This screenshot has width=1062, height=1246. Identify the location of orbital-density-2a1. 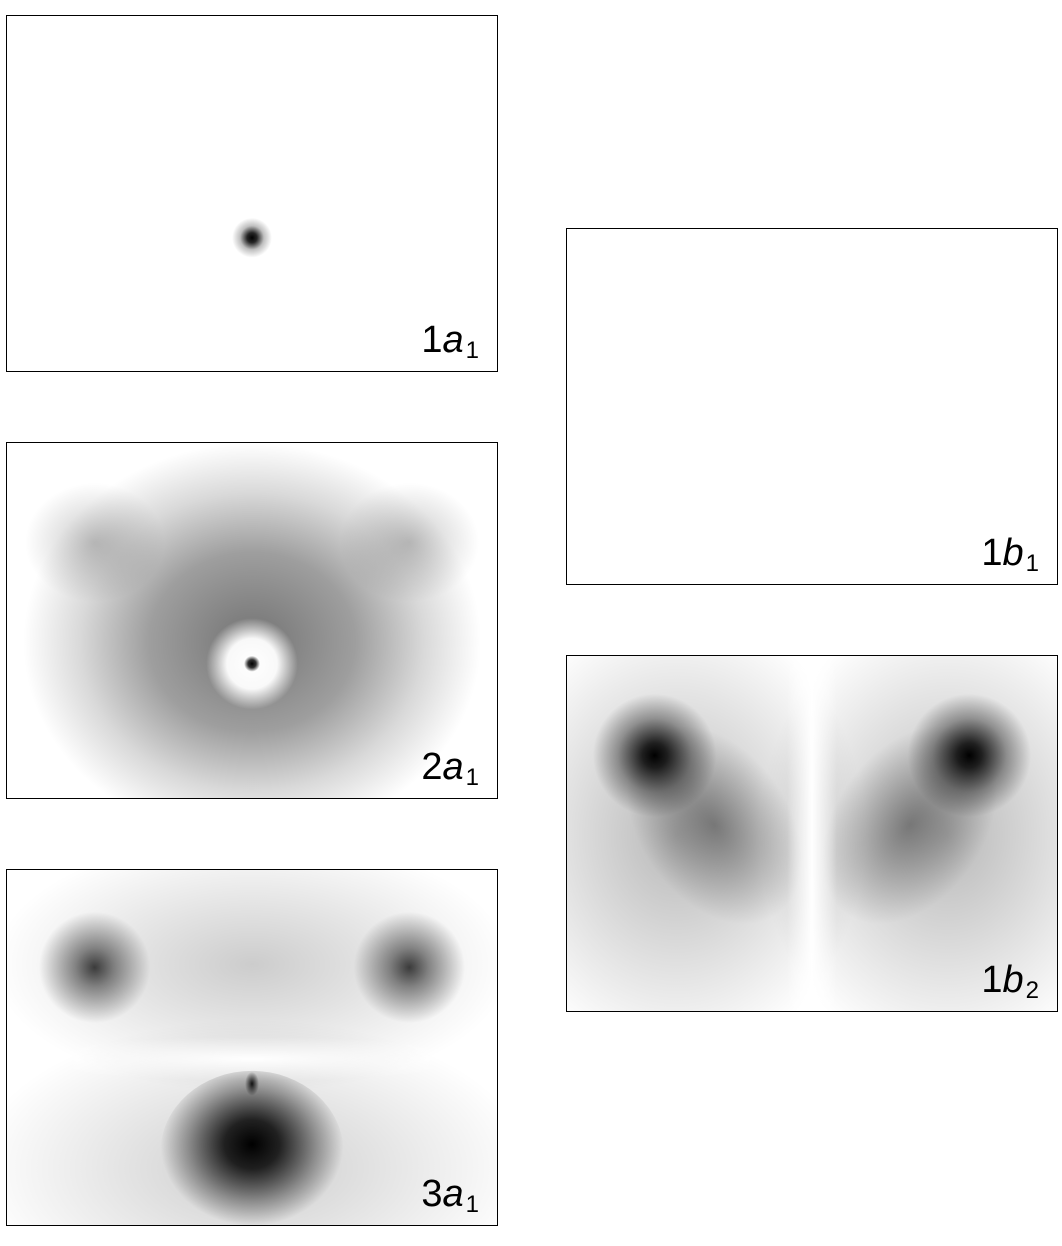
(252, 620).